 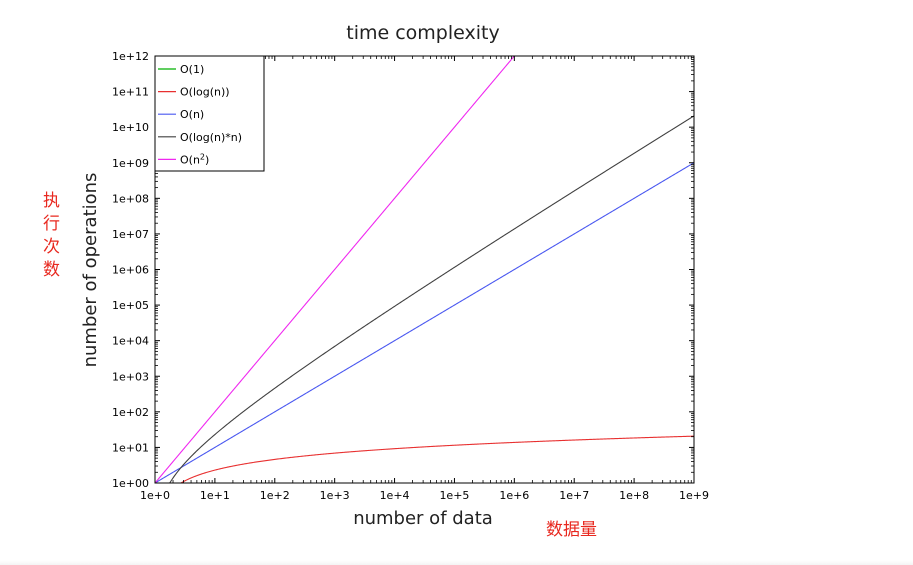 What do you see at coordinates (192, 114) in the screenshot?
I see `legend-label: O(n)` at bounding box center [192, 114].